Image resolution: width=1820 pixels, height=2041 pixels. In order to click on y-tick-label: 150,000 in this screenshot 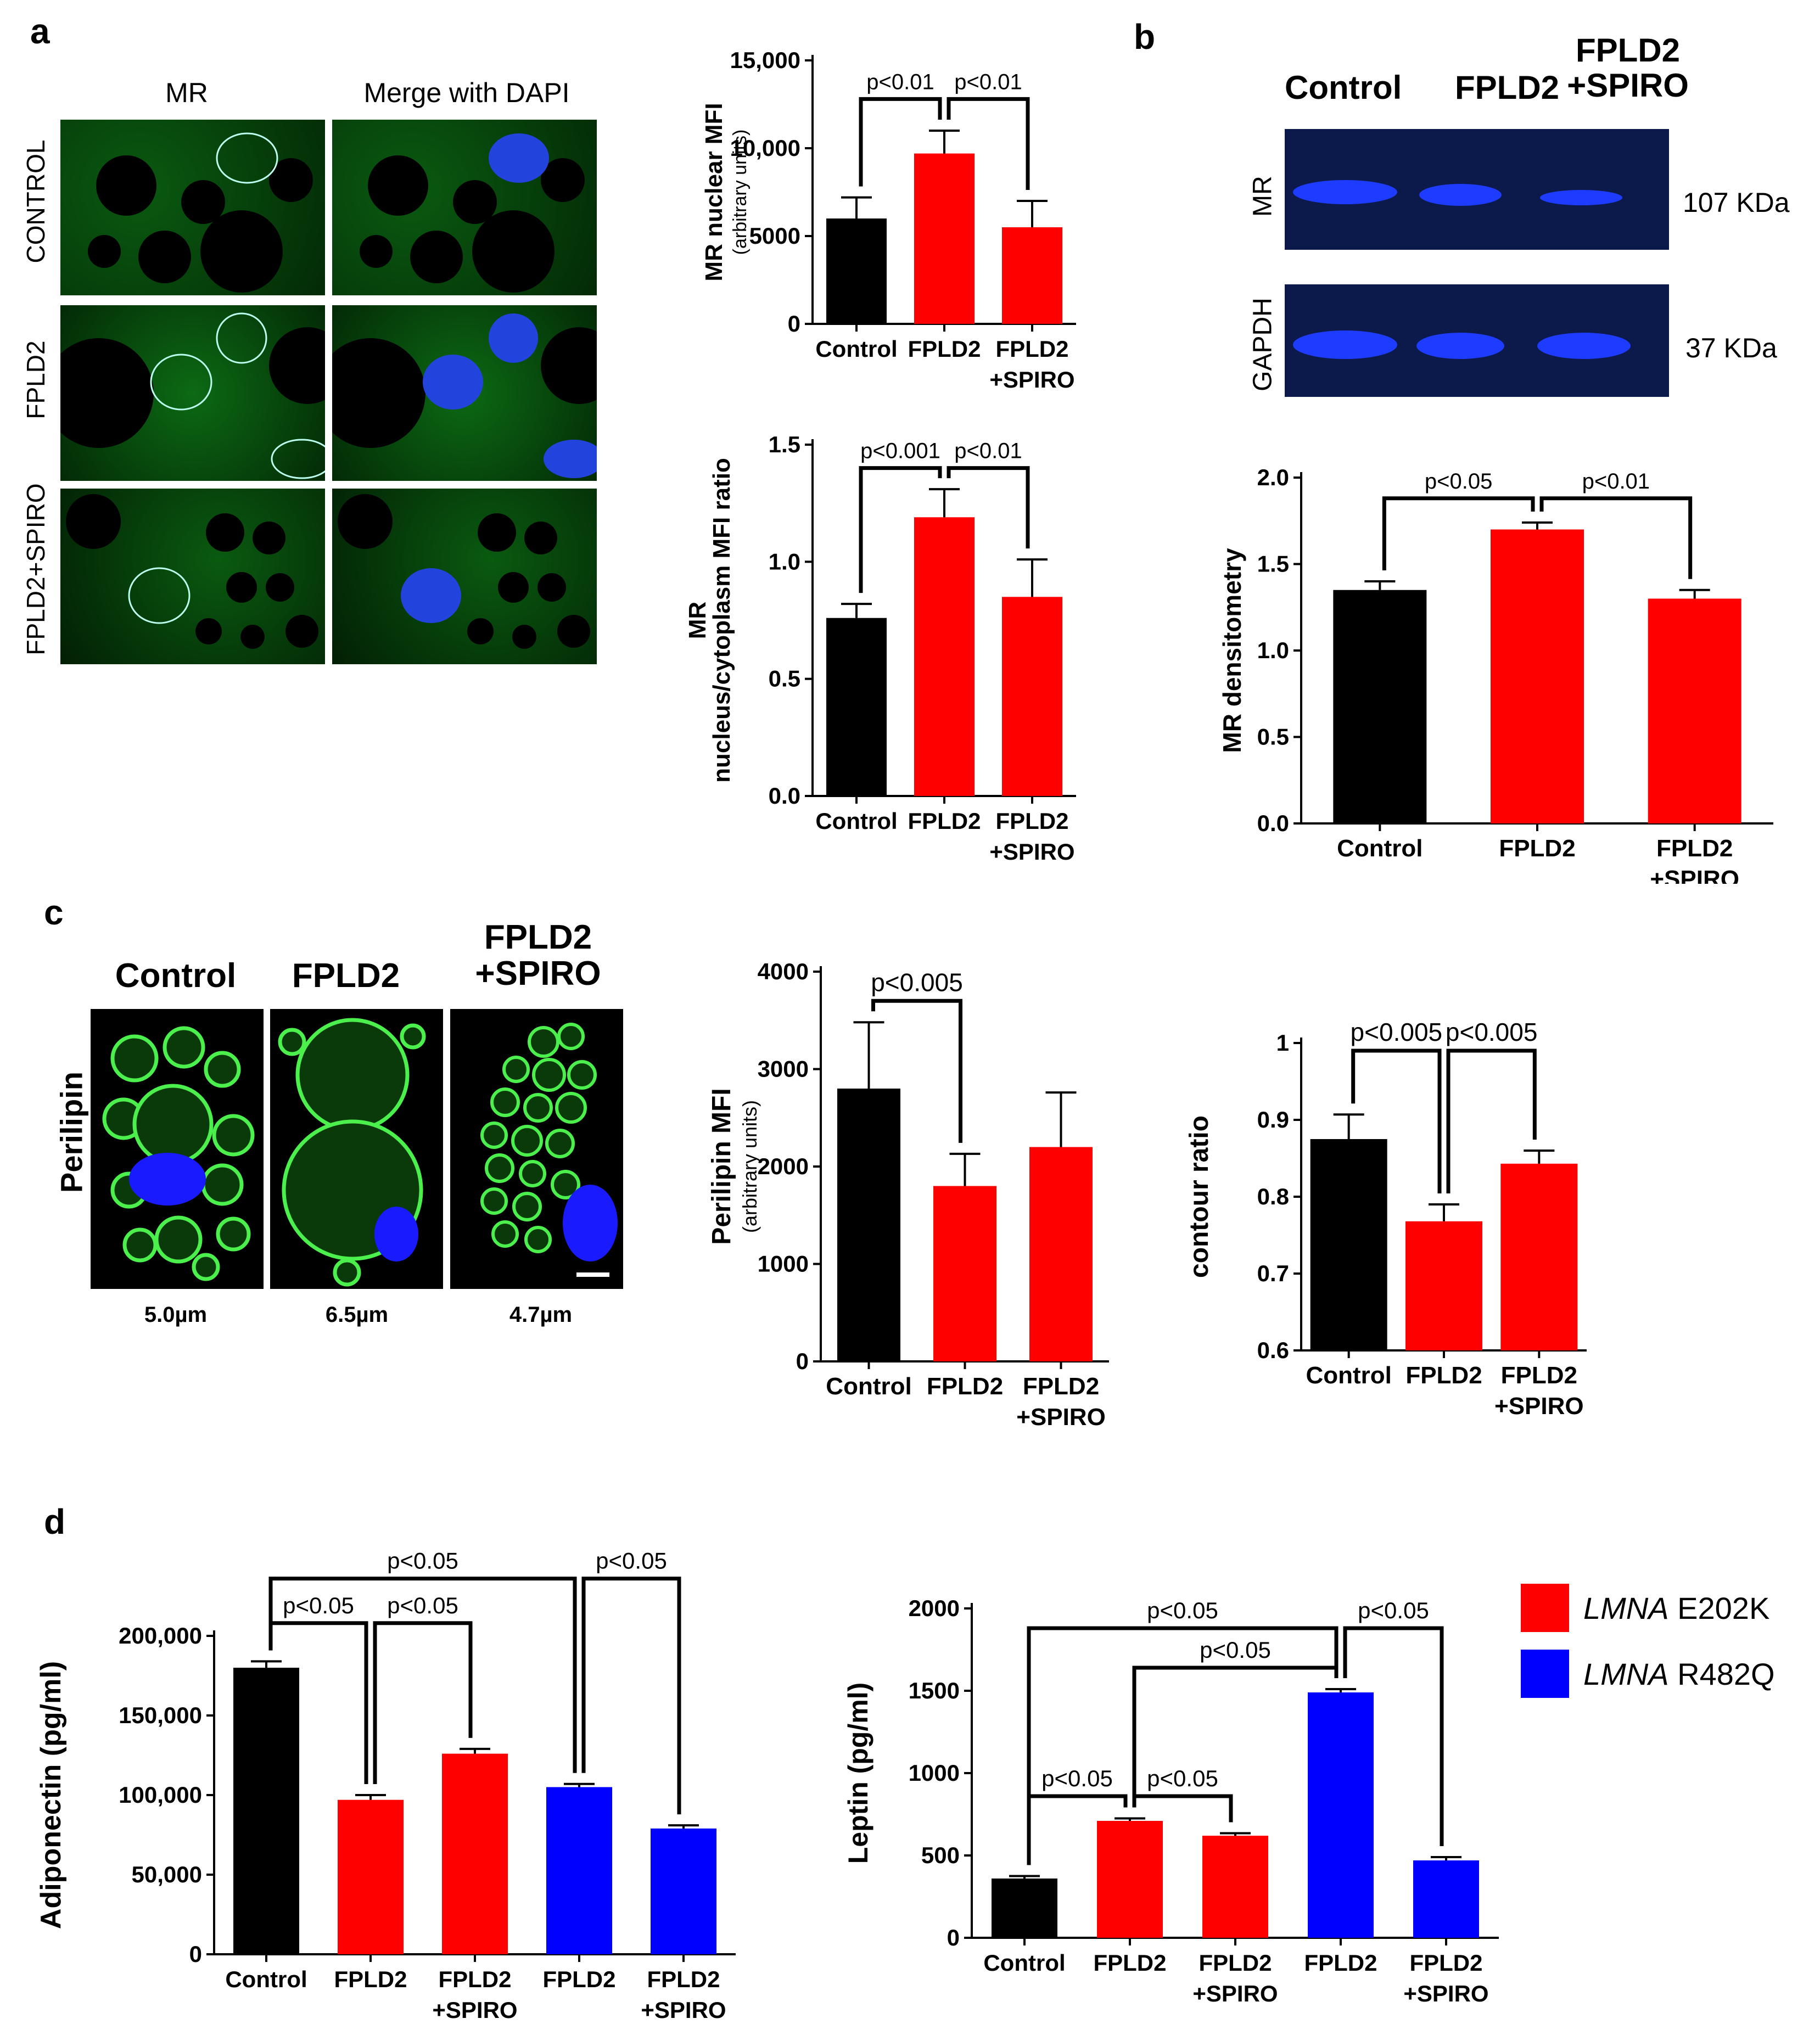, I will do `click(161, 1715)`.